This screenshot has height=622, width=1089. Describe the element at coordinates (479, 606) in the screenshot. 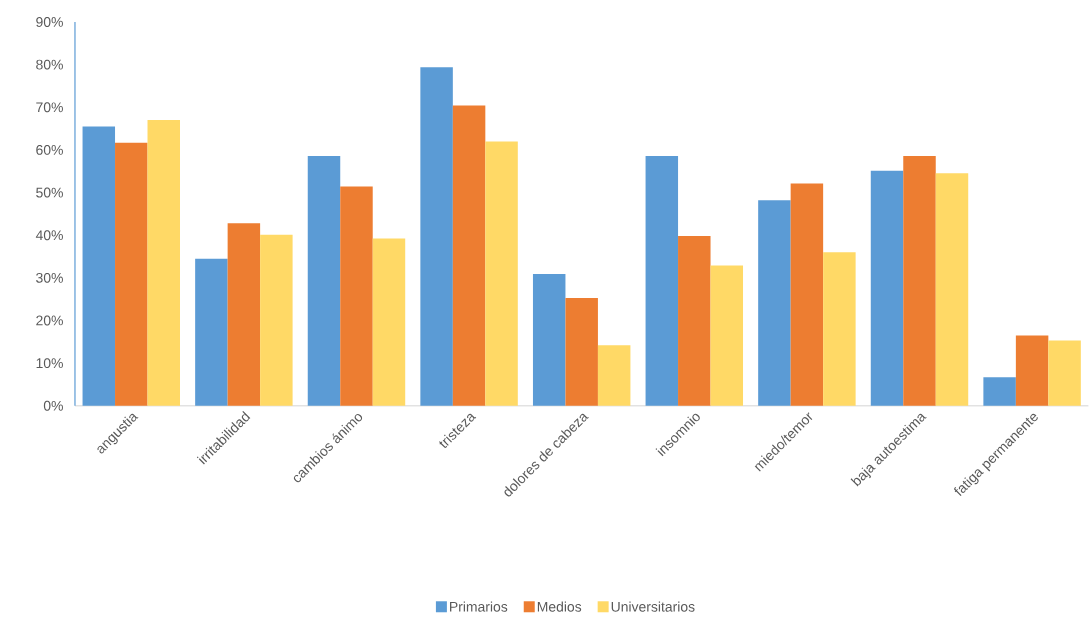

I see `legend-label: Primarios` at that location.